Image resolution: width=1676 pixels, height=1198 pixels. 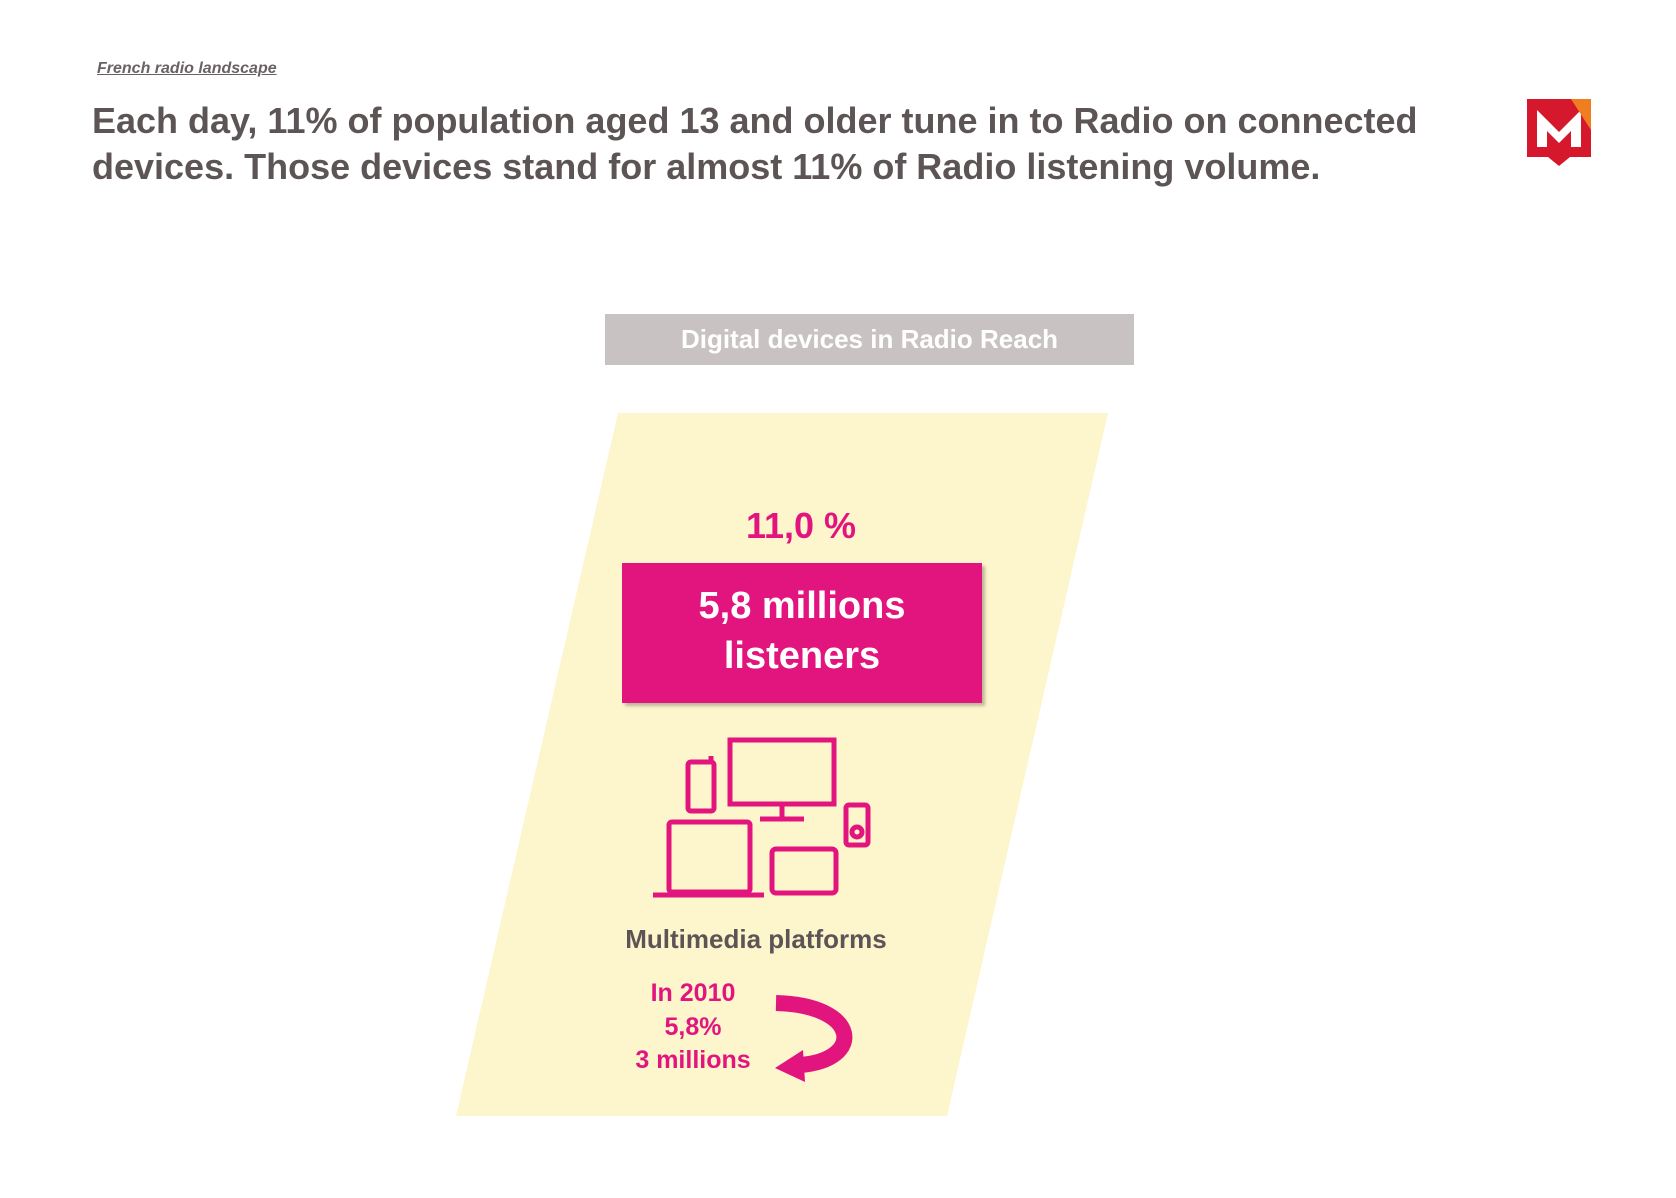 I want to click on listeners-box: 5,8 millions listeners, so click(x=802, y=633).